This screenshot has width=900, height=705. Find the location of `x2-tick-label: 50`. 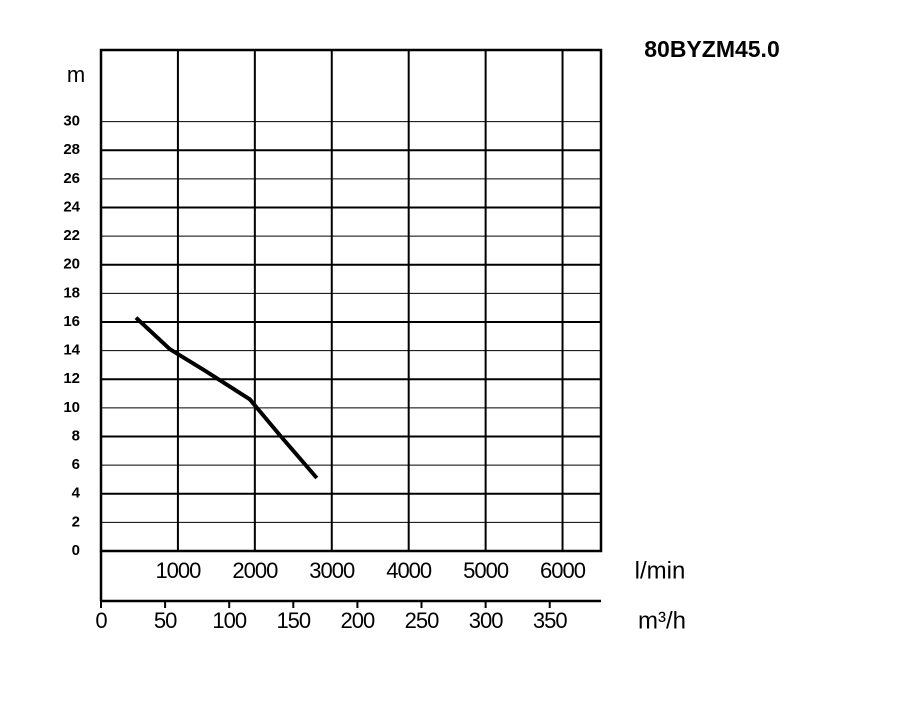

x2-tick-label: 50 is located at coordinates (165, 620).